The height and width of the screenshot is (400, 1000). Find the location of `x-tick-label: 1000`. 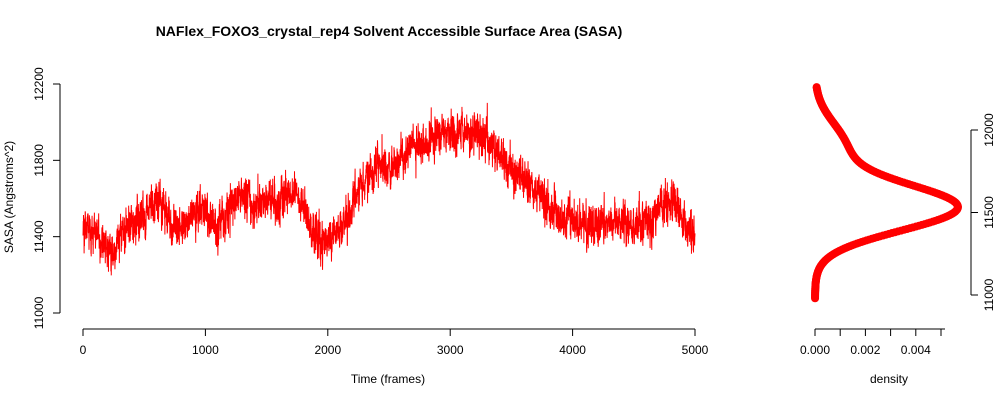

x-tick-label: 1000 is located at coordinates (205, 350).